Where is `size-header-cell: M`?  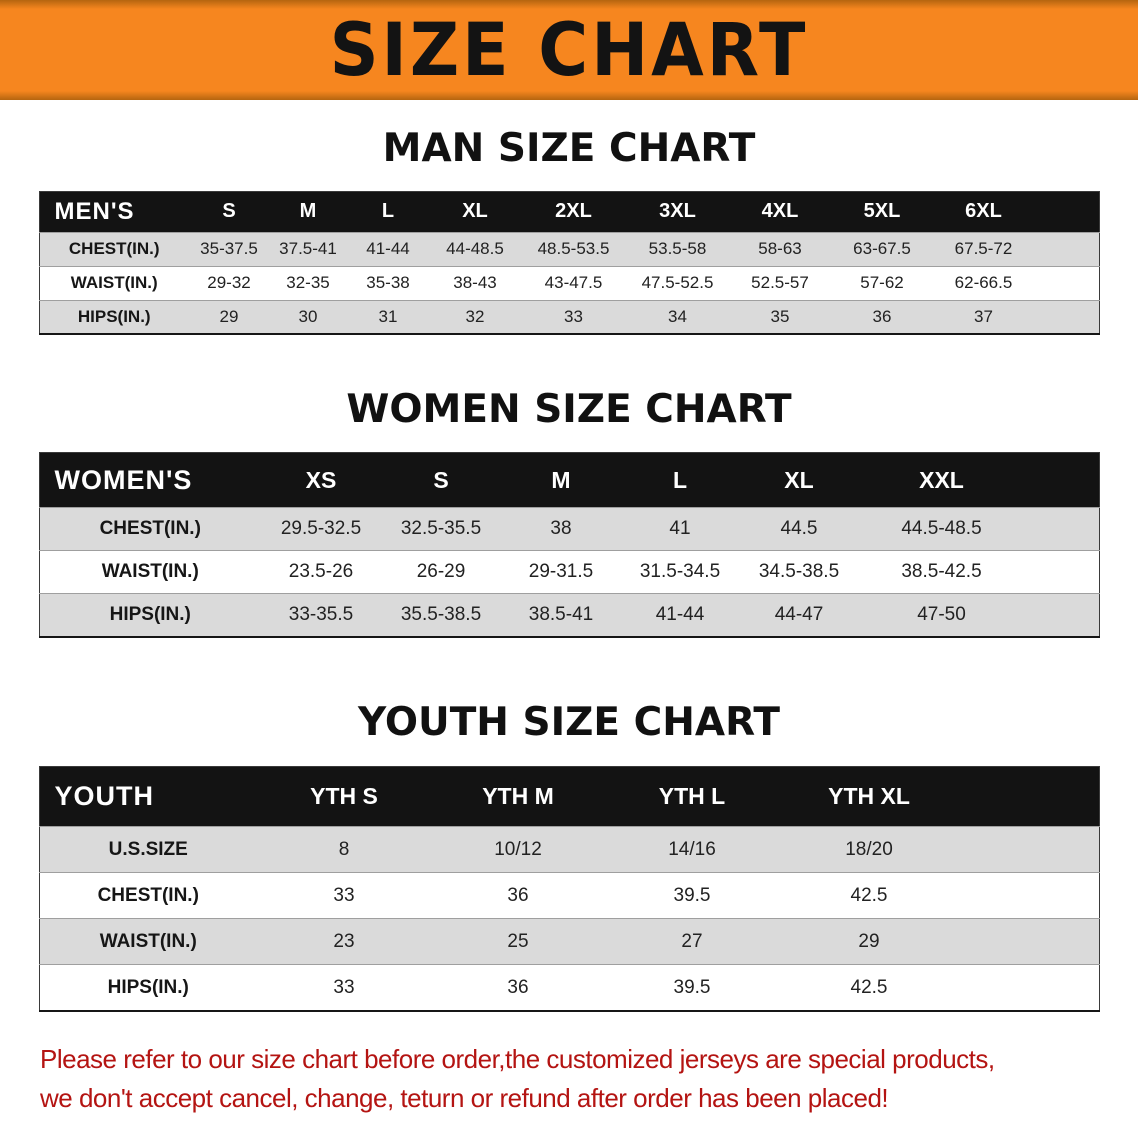
size-header-cell: M is located at coordinates (308, 212).